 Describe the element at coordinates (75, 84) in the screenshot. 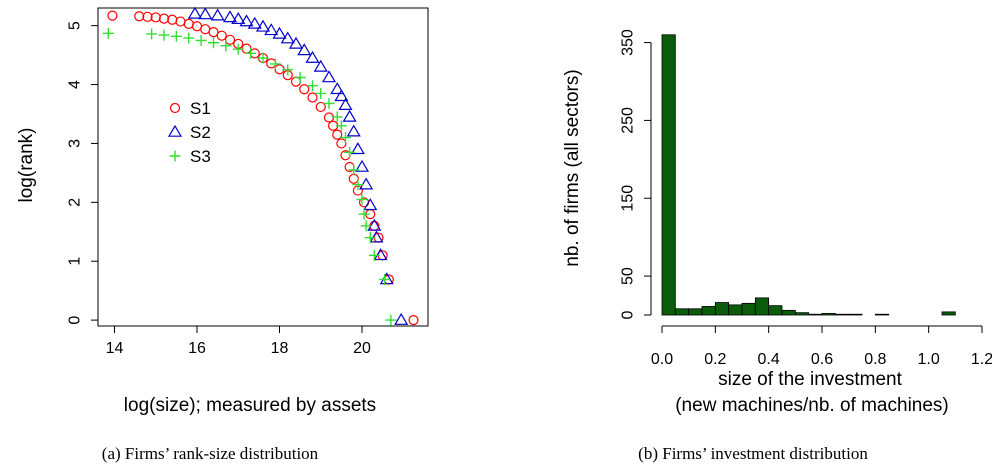

I see `y-tick-label-a: 4` at that location.